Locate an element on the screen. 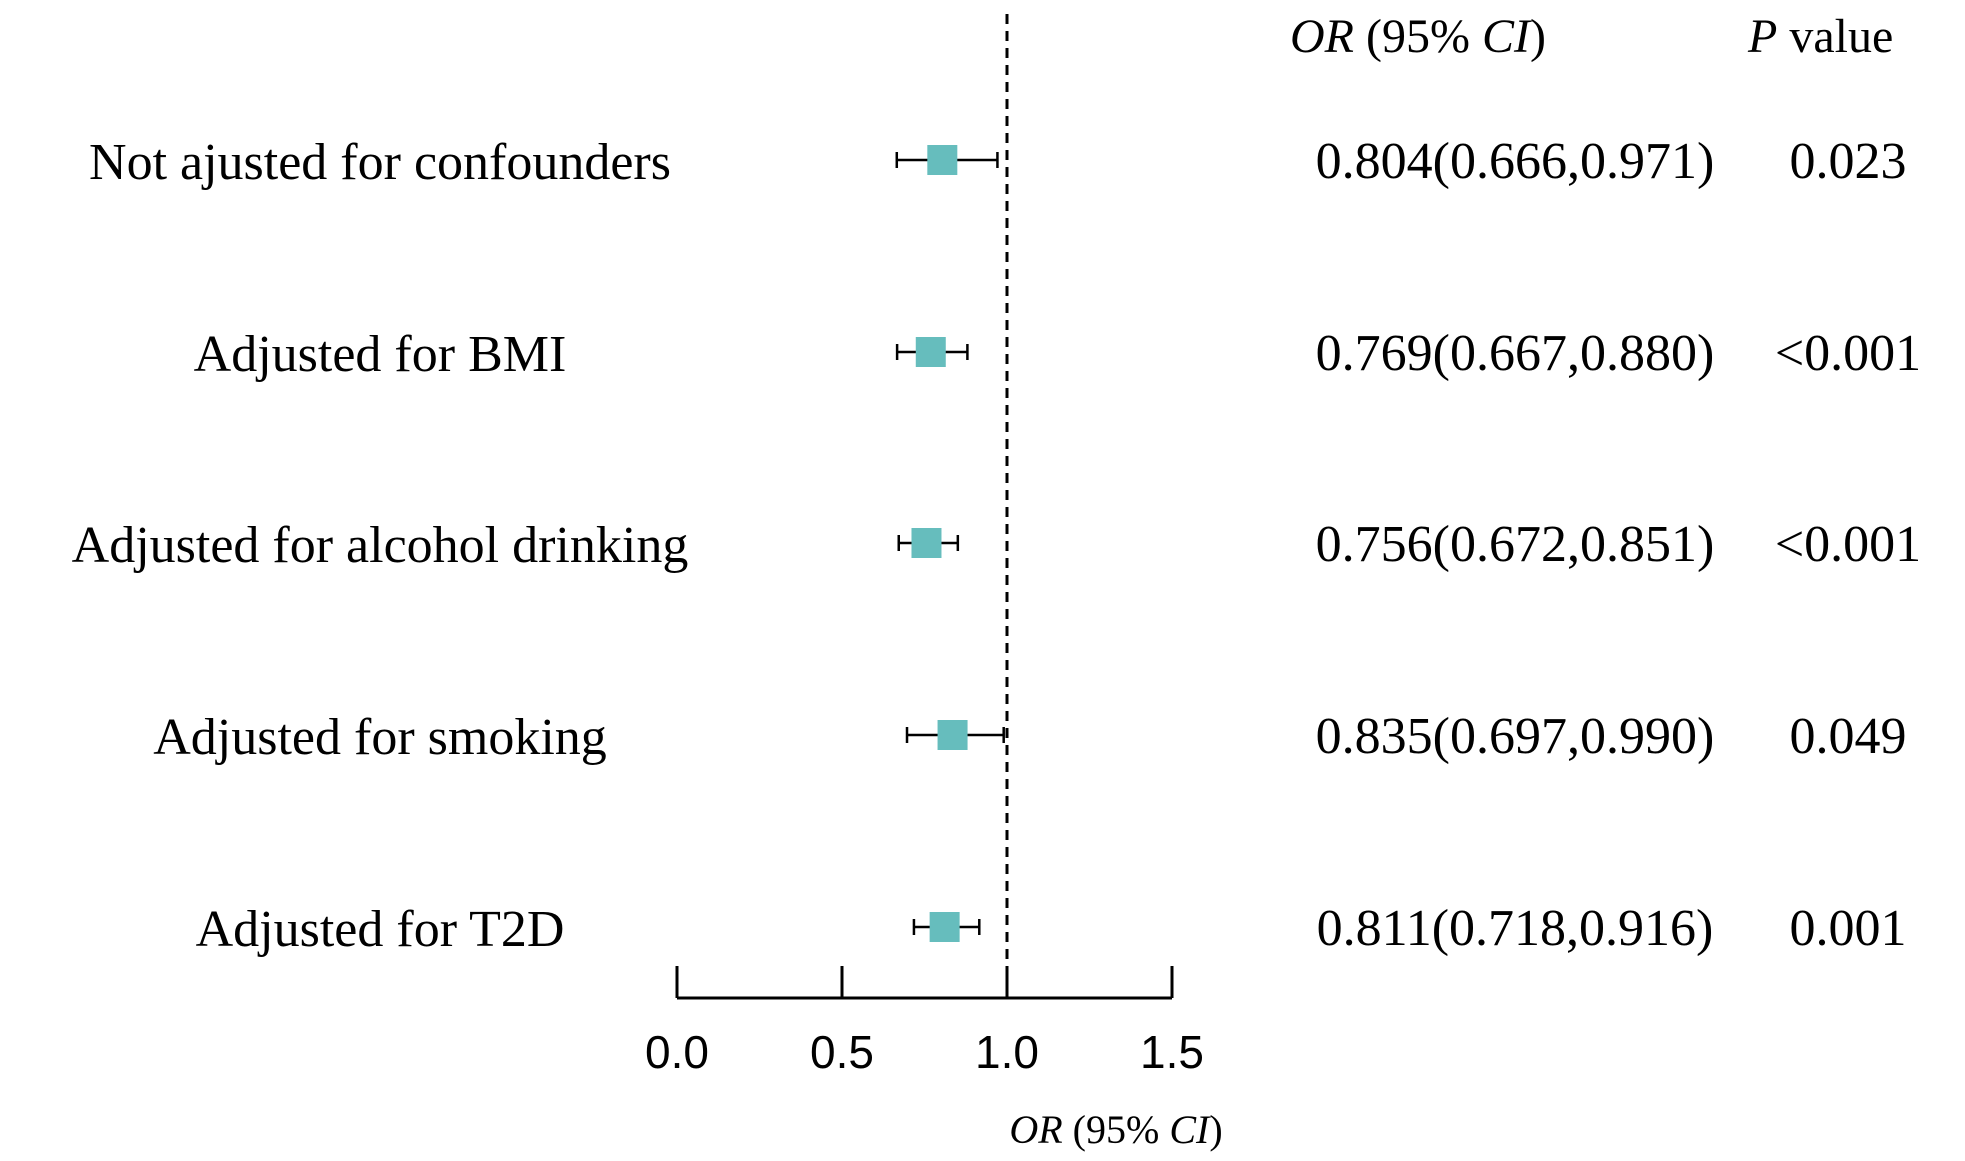  forest-row: Adjusted for BMI 0.769(0.667,0.880) <0.001 is located at coordinates (1057, 354).